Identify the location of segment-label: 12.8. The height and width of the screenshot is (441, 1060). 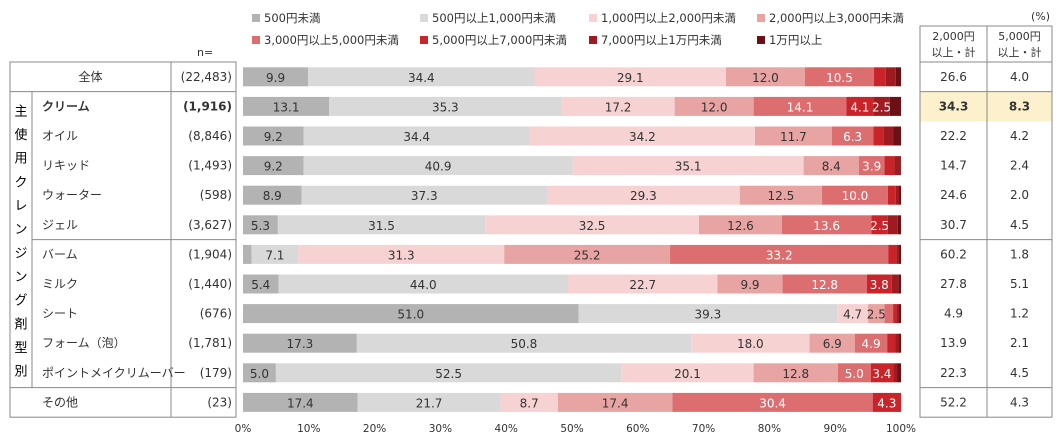
(824, 285).